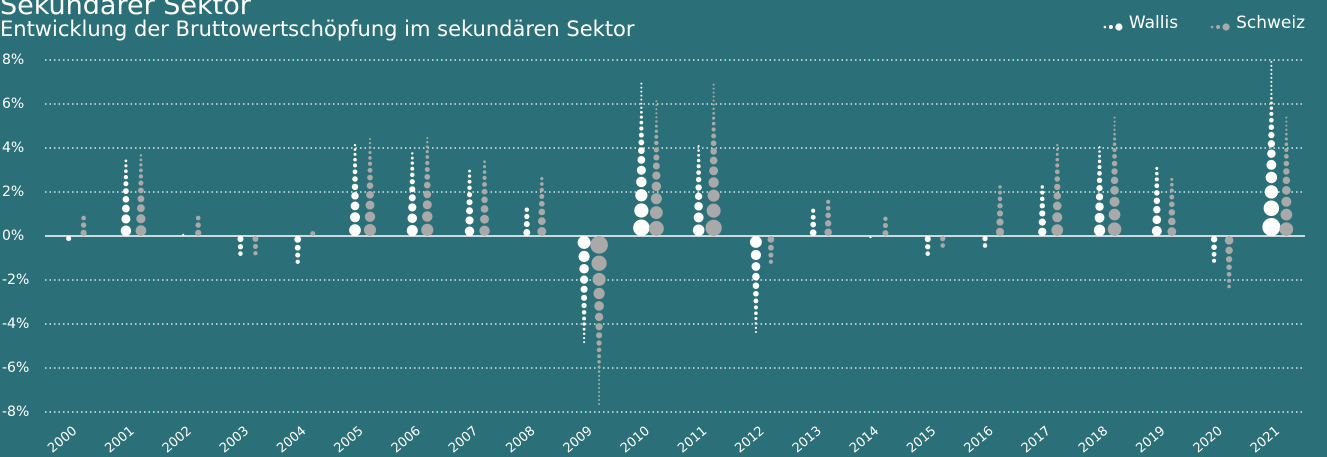  I want to click on x-tick-label: 2009, so click(578, 440).